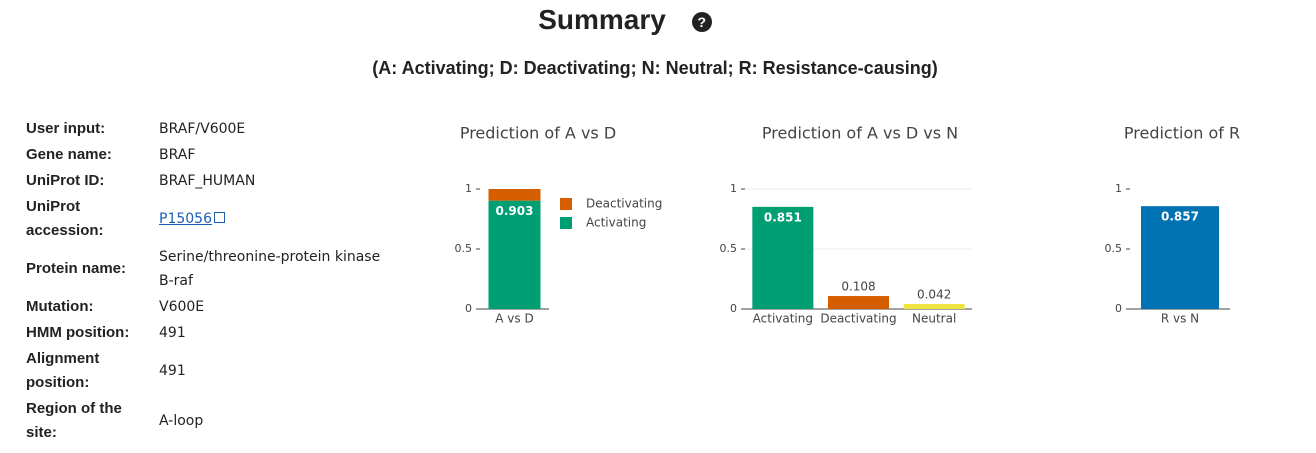  Describe the element at coordinates (219, 217) in the screenshot. I see `external-icon` at that location.